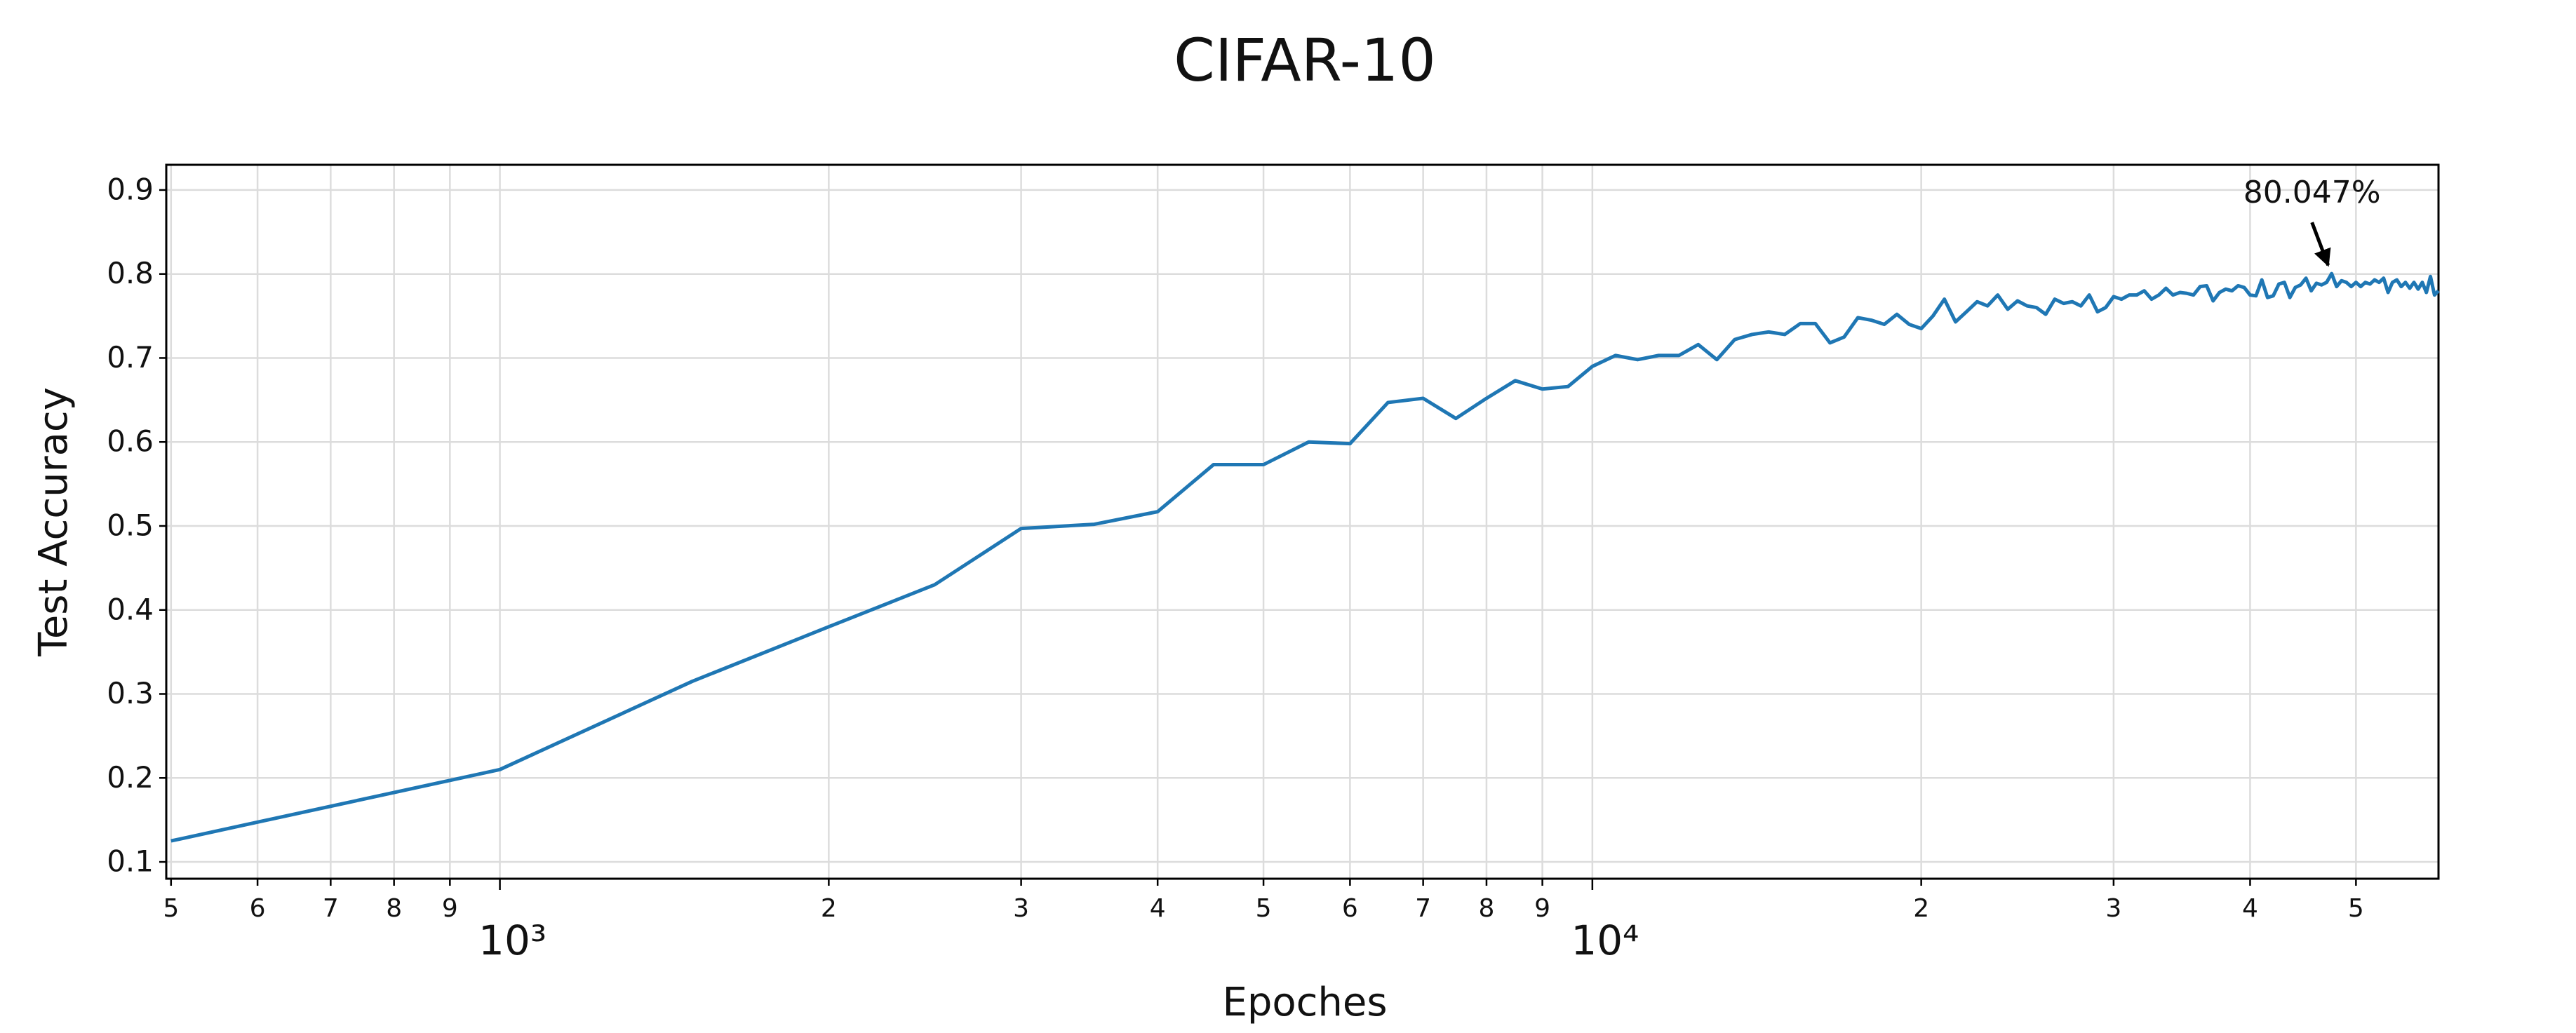 This screenshot has width=2576, height=1033. Describe the element at coordinates (130, 693) in the screenshot. I see `y-tick-label: 0.3` at that location.